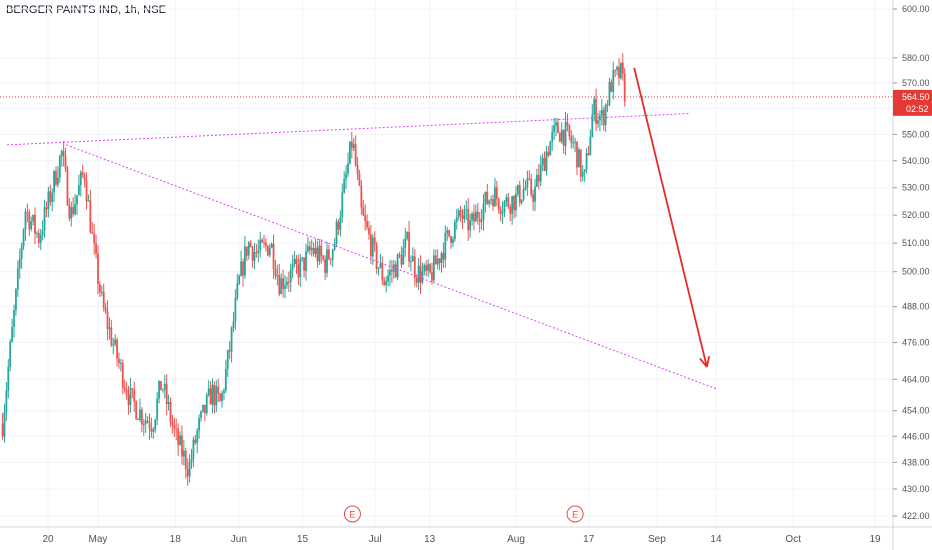 Image resolution: width=932 pixels, height=550 pixels. Describe the element at coordinates (916, 9) in the screenshot. I see `y-tick-label: 600.00` at that location.